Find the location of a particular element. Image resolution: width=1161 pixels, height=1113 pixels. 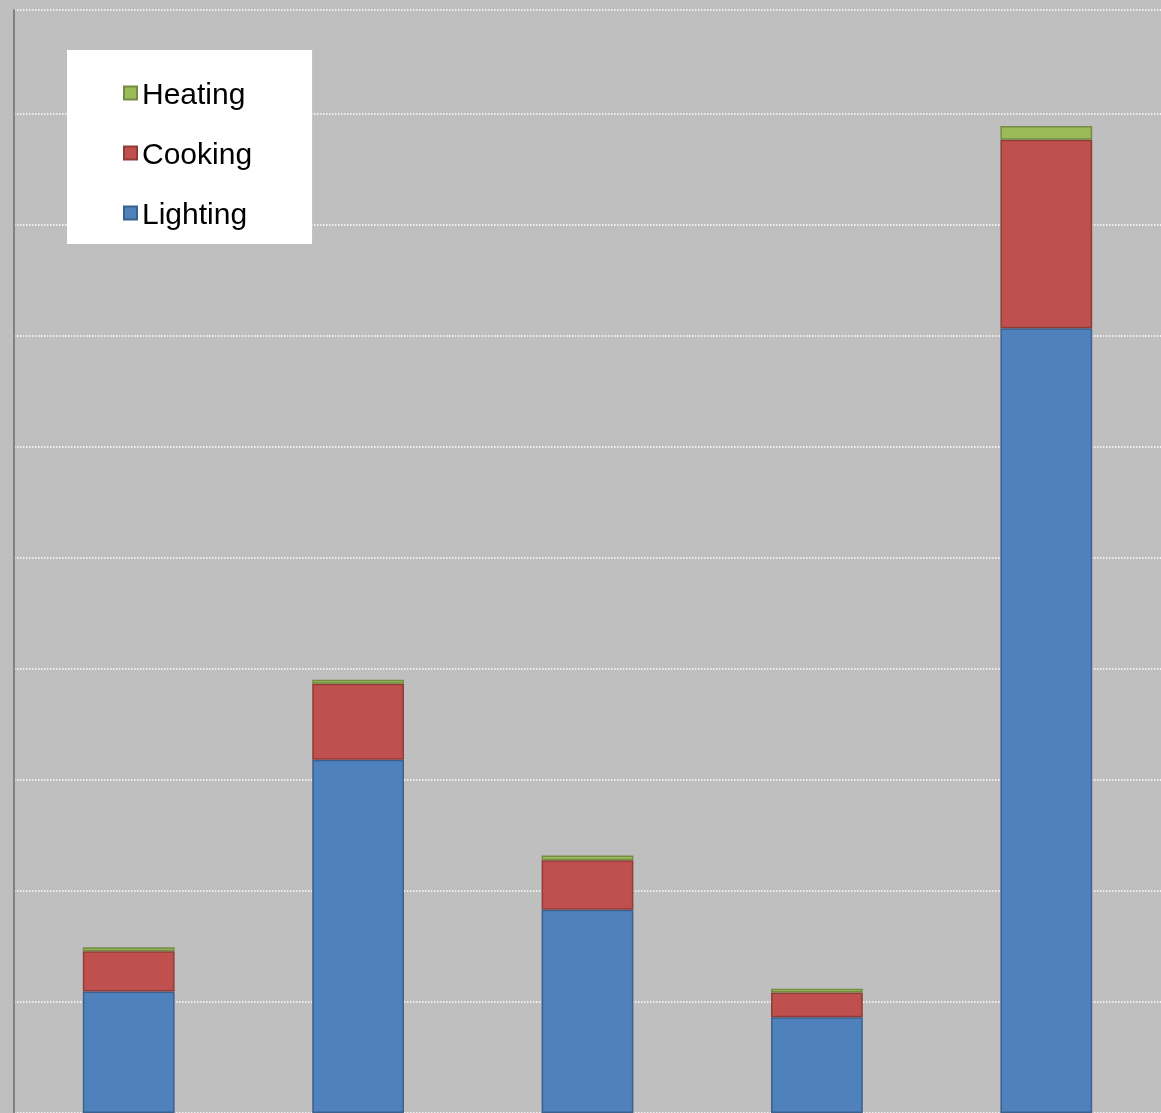

legend-label: Lighting is located at coordinates (195, 213).